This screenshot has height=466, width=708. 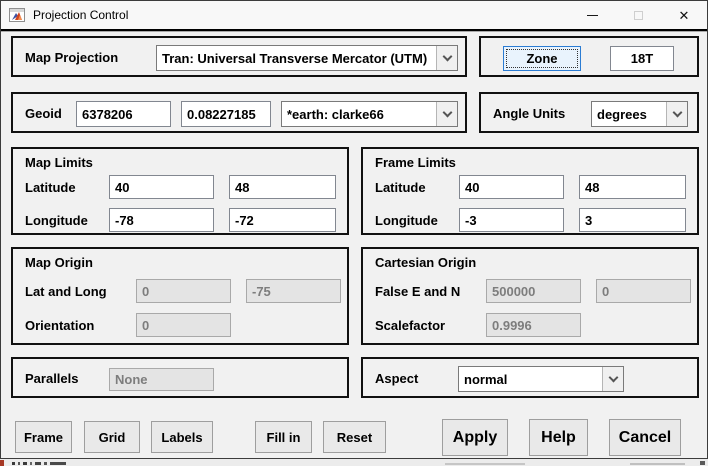 I want to click on geoid-eccentricity-field: 0.08227185, so click(x=226, y=114).